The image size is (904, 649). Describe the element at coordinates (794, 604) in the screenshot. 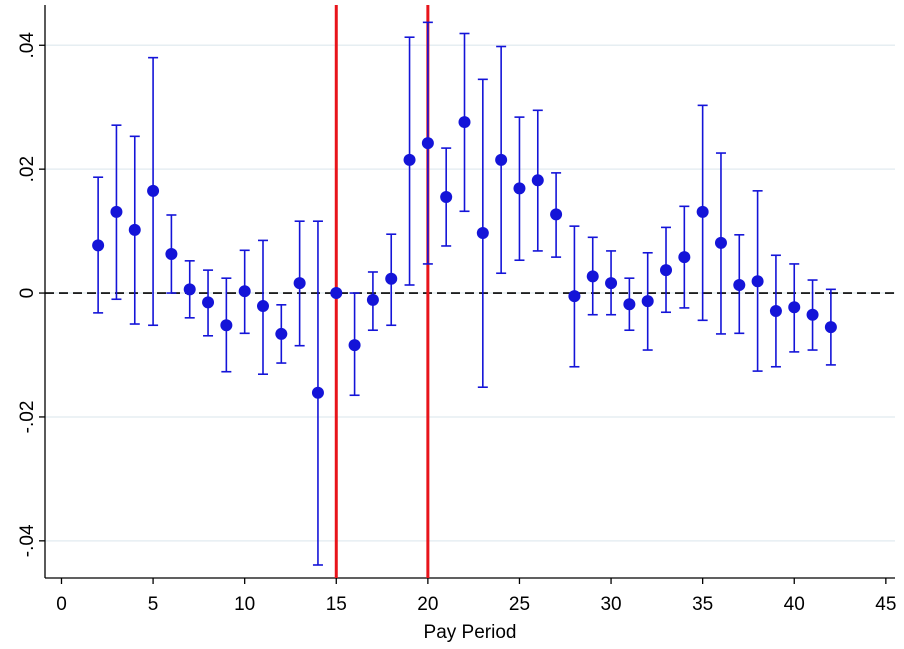

I see `x-tick-label: 40` at that location.